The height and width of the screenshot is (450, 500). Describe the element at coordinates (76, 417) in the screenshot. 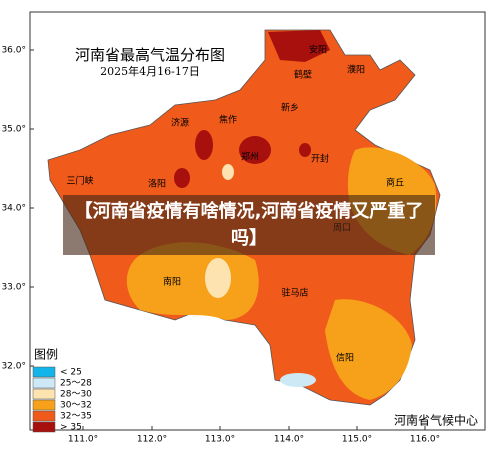

I see `legend-label: 32～35` at that location.